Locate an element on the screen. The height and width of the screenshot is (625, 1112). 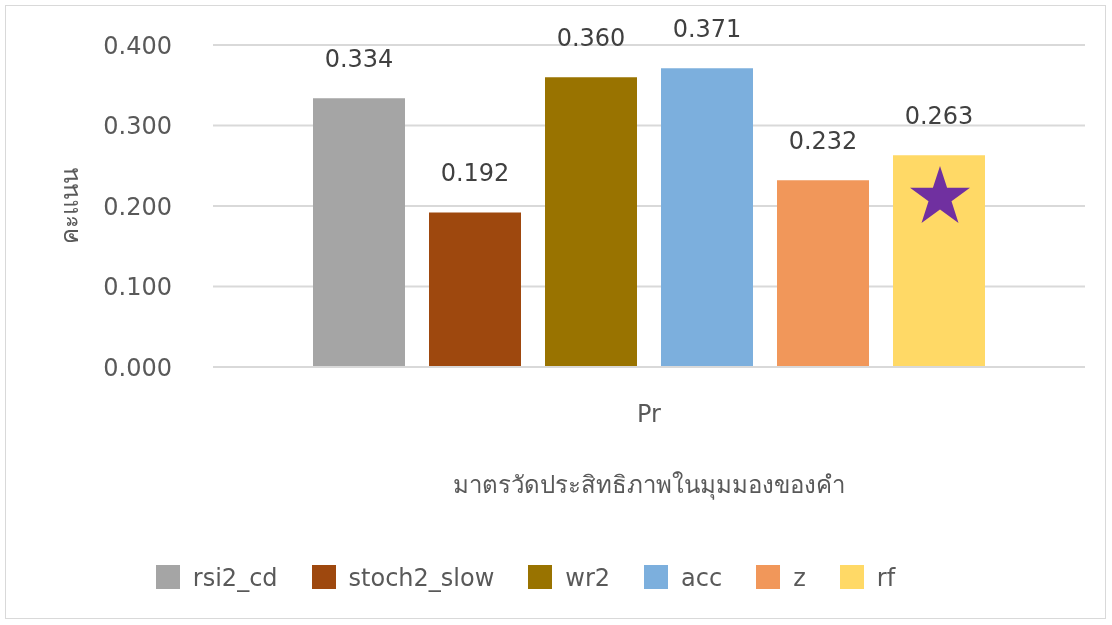
data-label: 0.371 is located at coordinates (707, 29).